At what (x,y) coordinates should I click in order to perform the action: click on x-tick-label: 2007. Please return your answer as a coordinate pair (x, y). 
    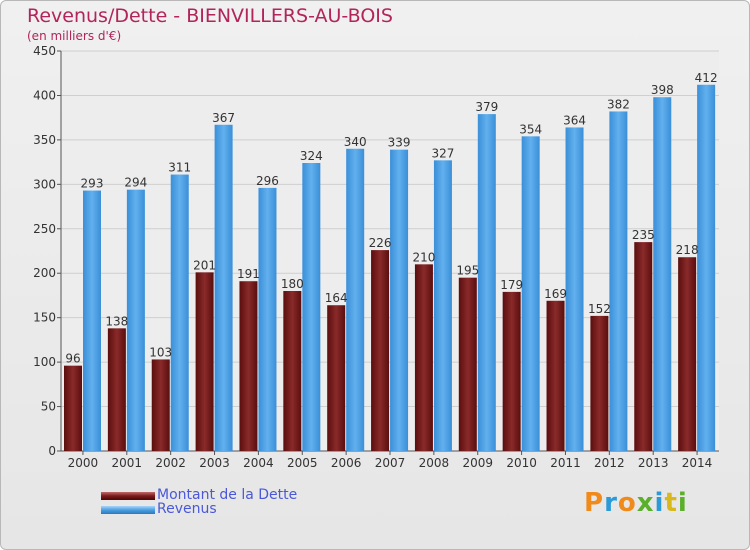
    Looking at the image, I should click on (390, 463).